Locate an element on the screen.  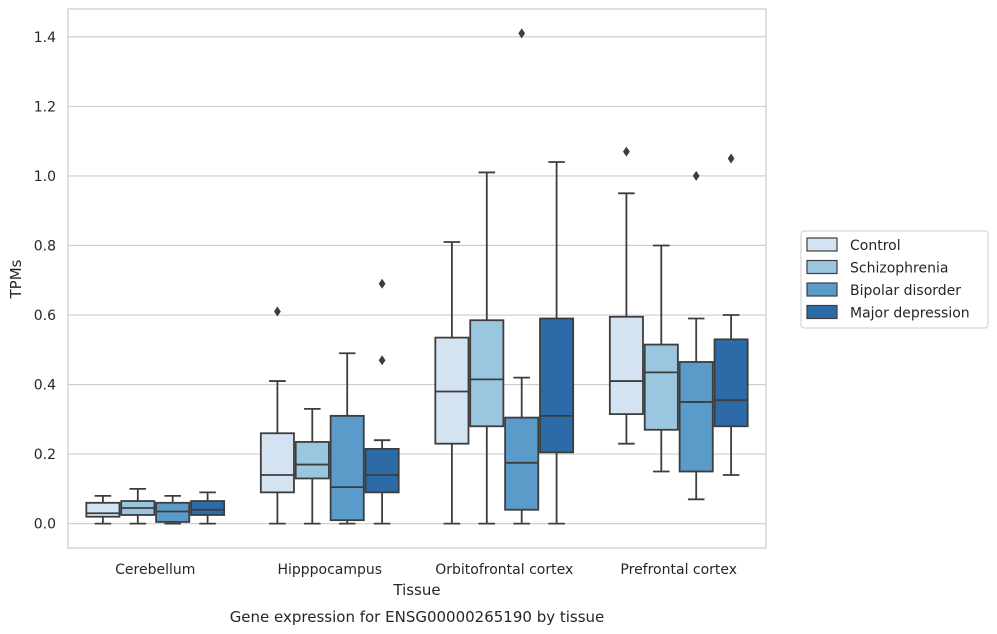
x-tick-label: Orbitofrontal cortex is located at coordinates (504, 570).